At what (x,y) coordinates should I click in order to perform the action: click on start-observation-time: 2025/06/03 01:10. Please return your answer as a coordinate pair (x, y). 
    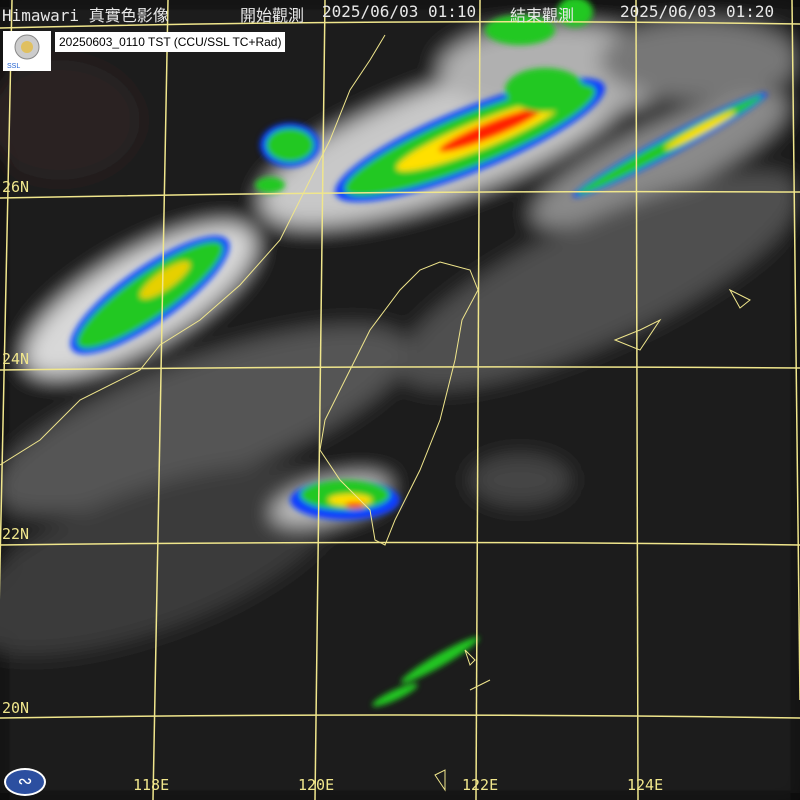
    Looking at the image, I should click on (399, 11).